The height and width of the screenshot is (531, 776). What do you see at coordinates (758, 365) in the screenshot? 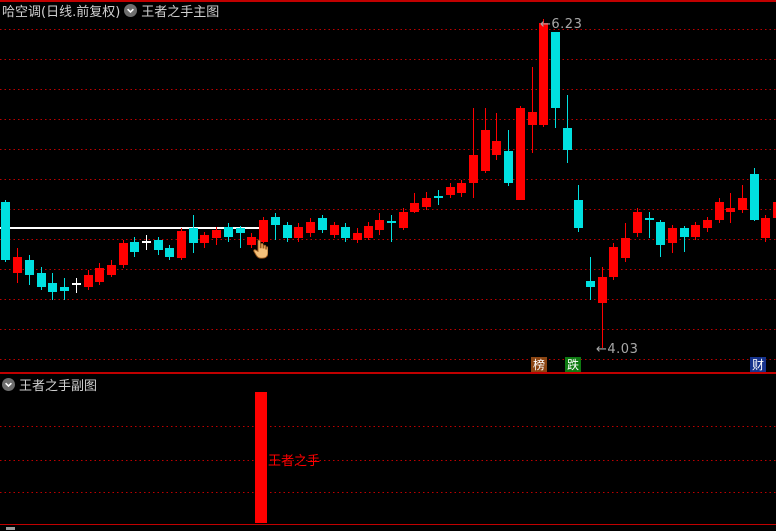
I see `badge-finance: 财` at bounding box center [758, 365].